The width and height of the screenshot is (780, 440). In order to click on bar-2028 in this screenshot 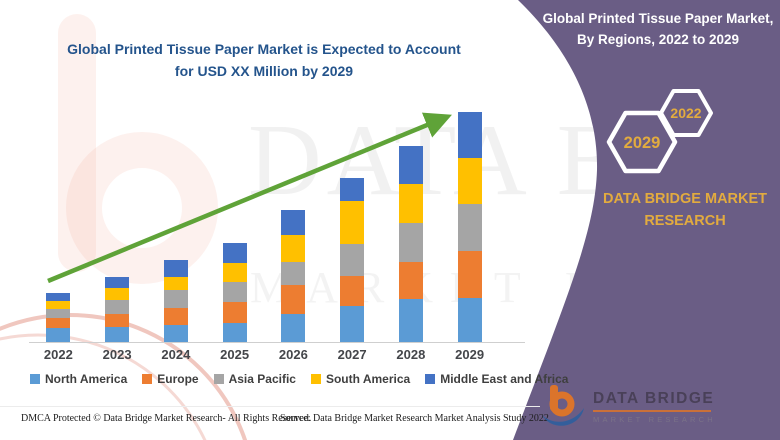, I will do `click(410, 244)`.